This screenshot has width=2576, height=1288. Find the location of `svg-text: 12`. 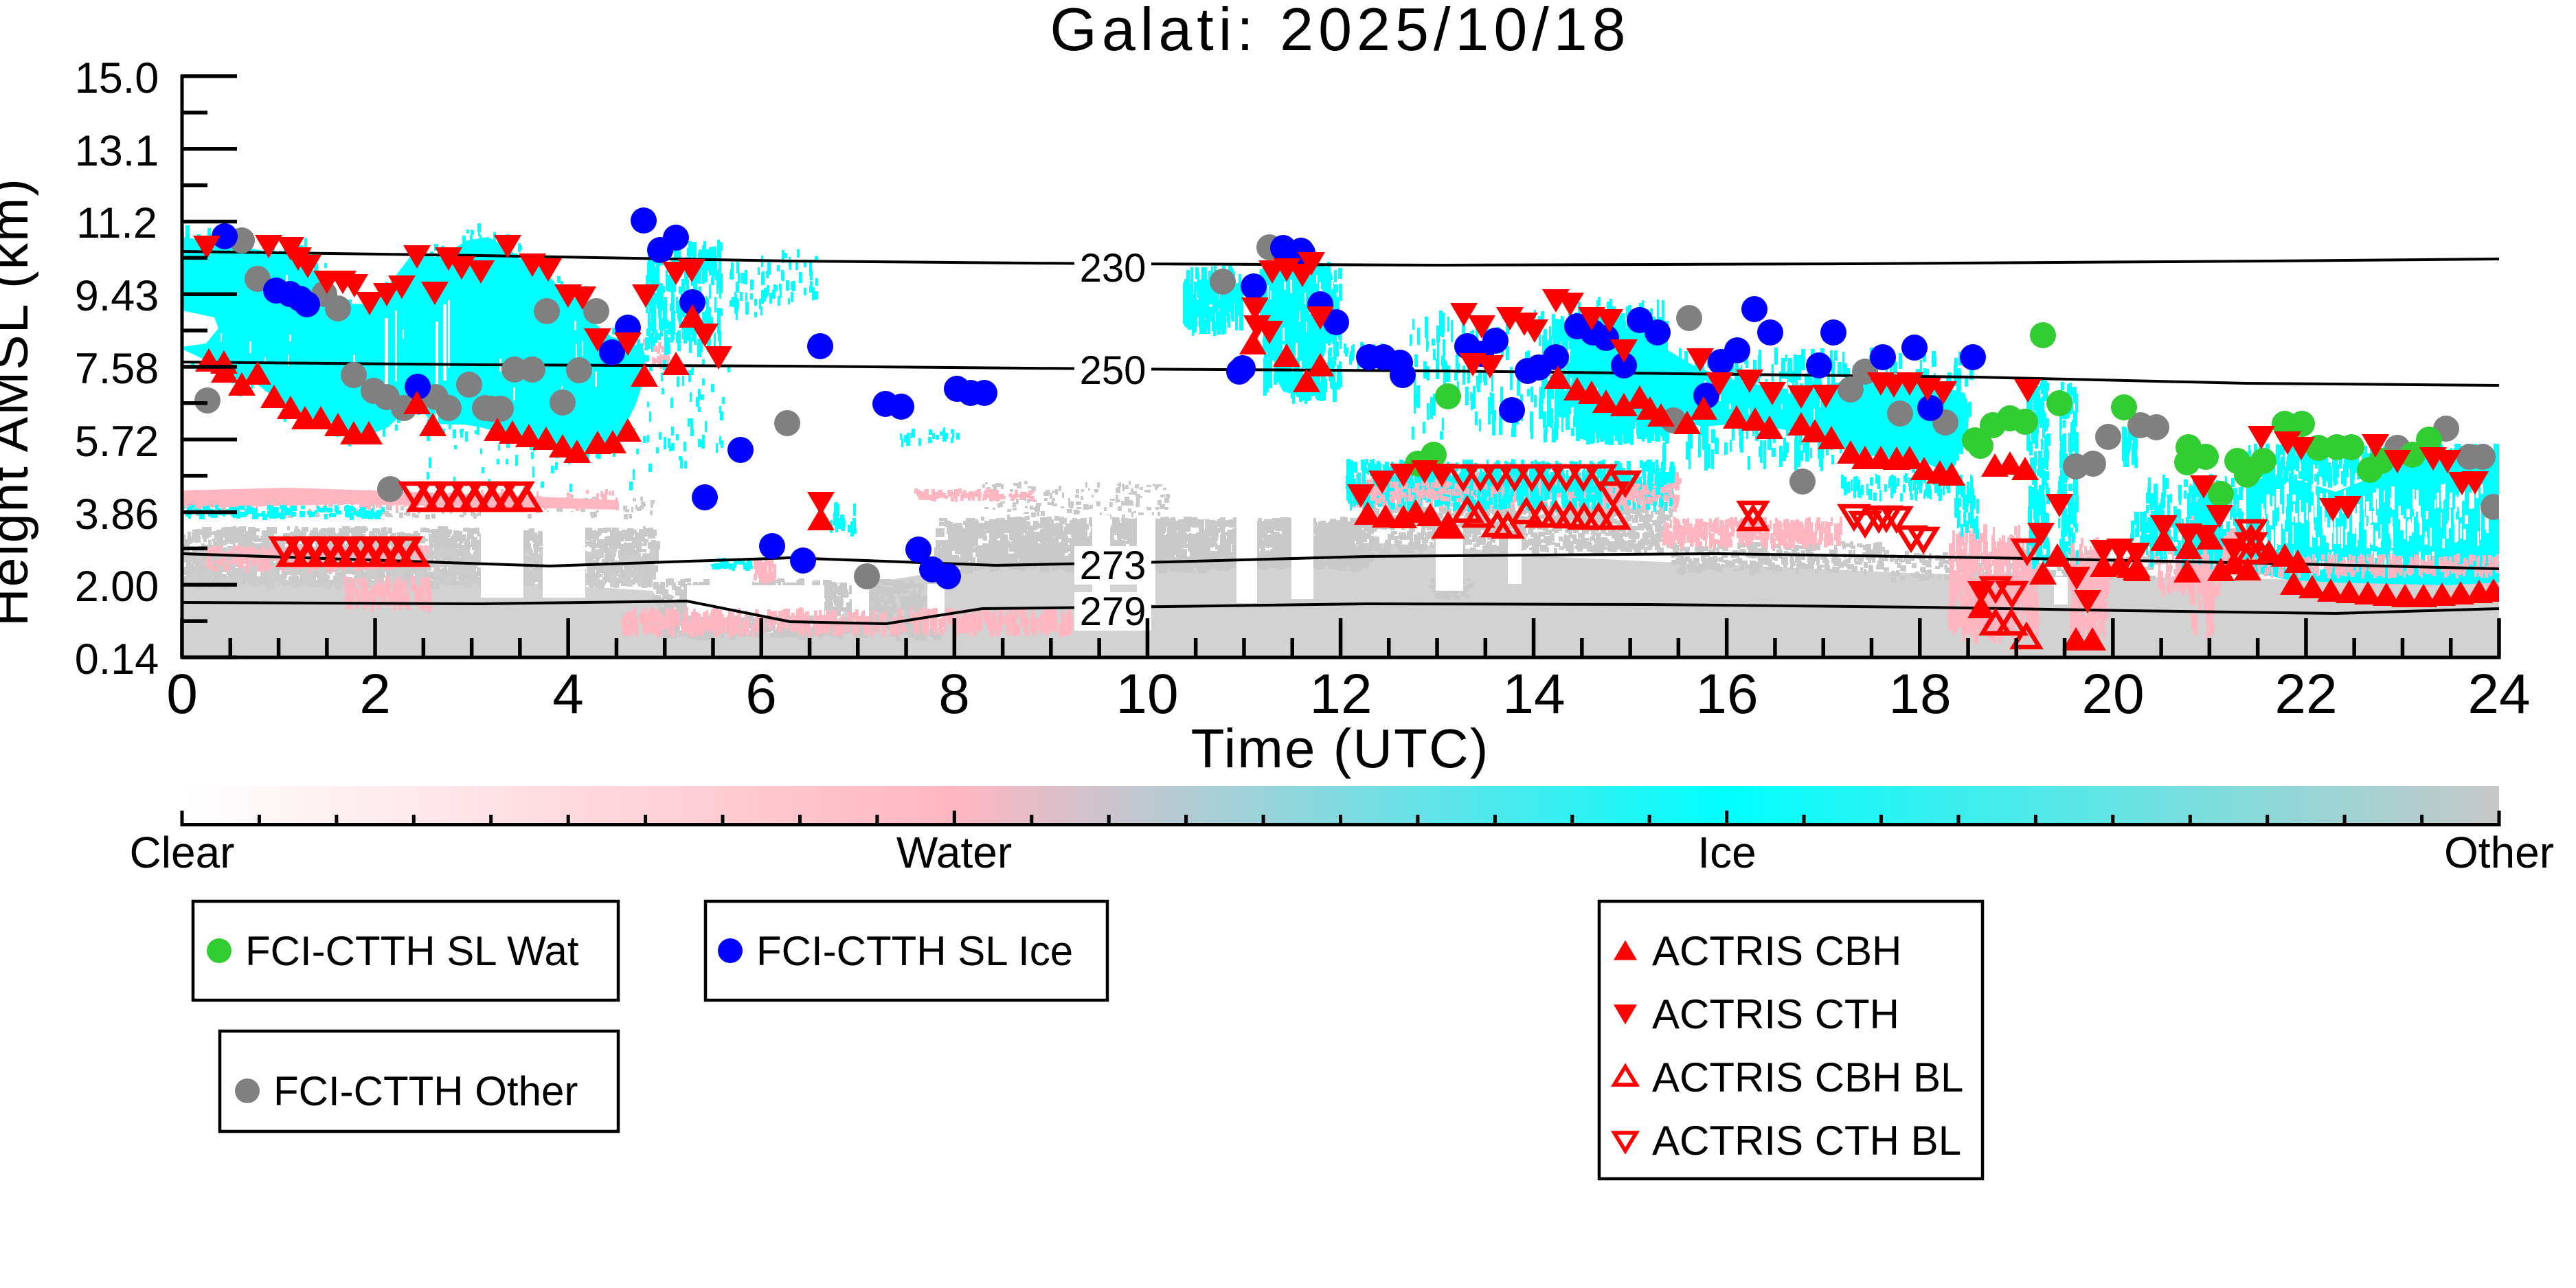

svg-text: 12 is located at coordinates (1340, 694).